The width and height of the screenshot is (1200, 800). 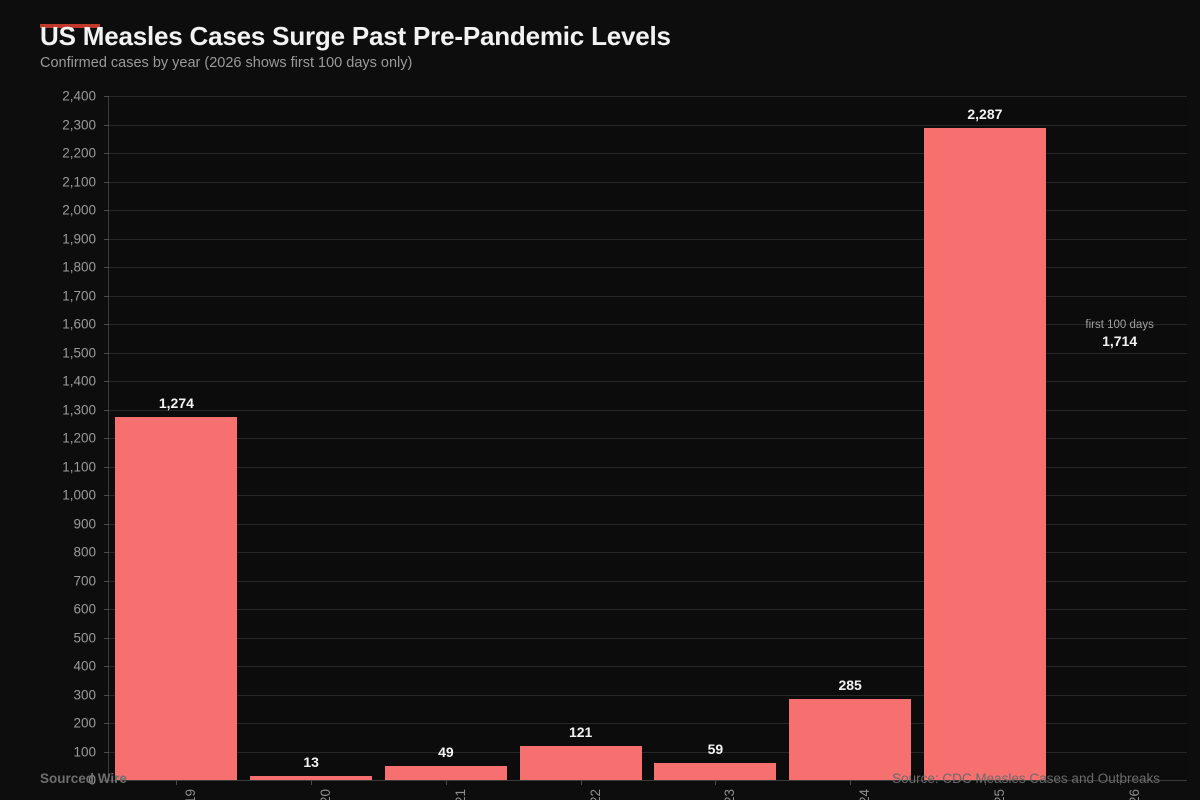 What do you see at coordinates (79, 381) in the screenshot?
I see `y-axis-tick-label: 1,400` at bounding box center [79, 381].